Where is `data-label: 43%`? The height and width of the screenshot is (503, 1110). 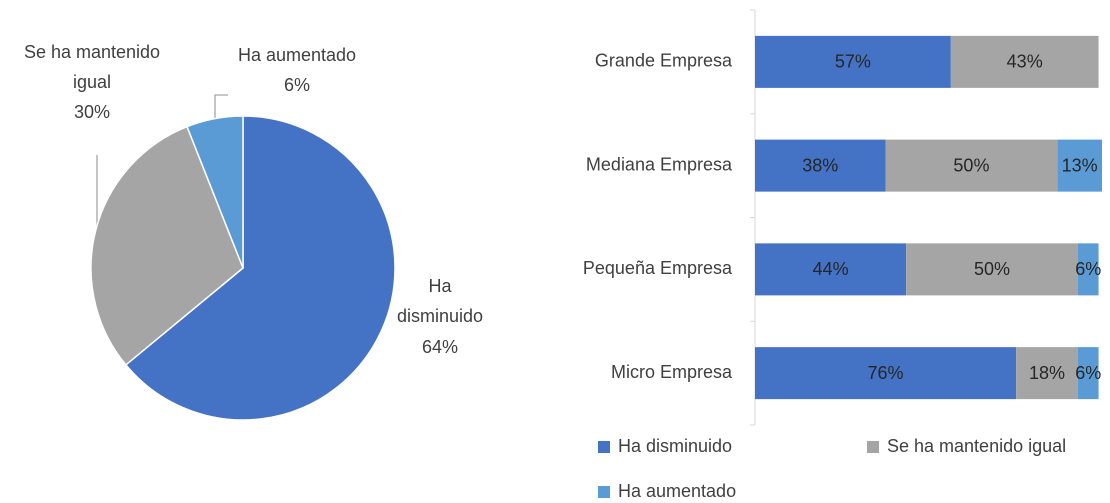
data-label: 43% is located at coordinates (1025, 62).